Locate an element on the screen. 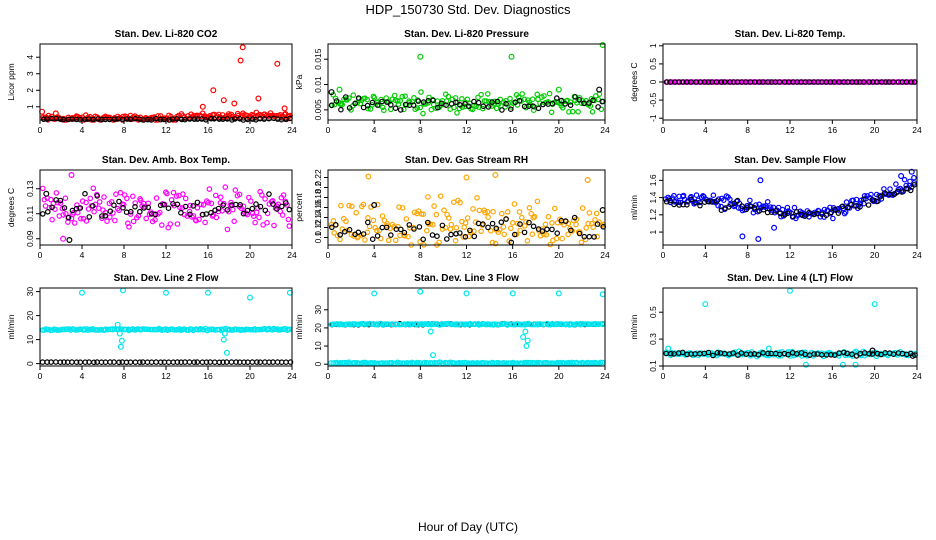  panel-ylabel: kPa is located at coordinates (299, 81).